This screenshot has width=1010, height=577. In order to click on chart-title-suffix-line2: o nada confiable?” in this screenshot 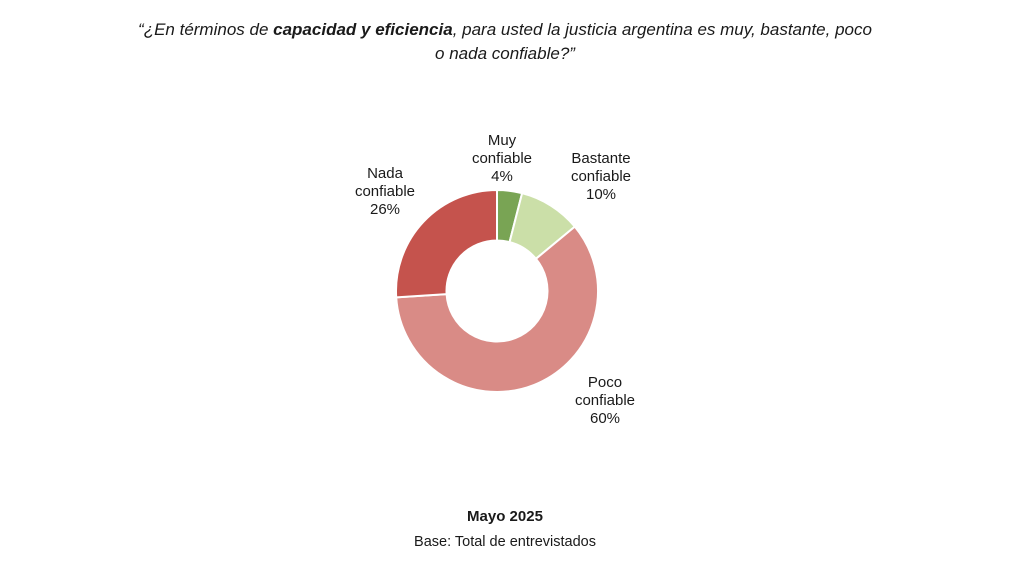, I will do `click(505, 53)`.